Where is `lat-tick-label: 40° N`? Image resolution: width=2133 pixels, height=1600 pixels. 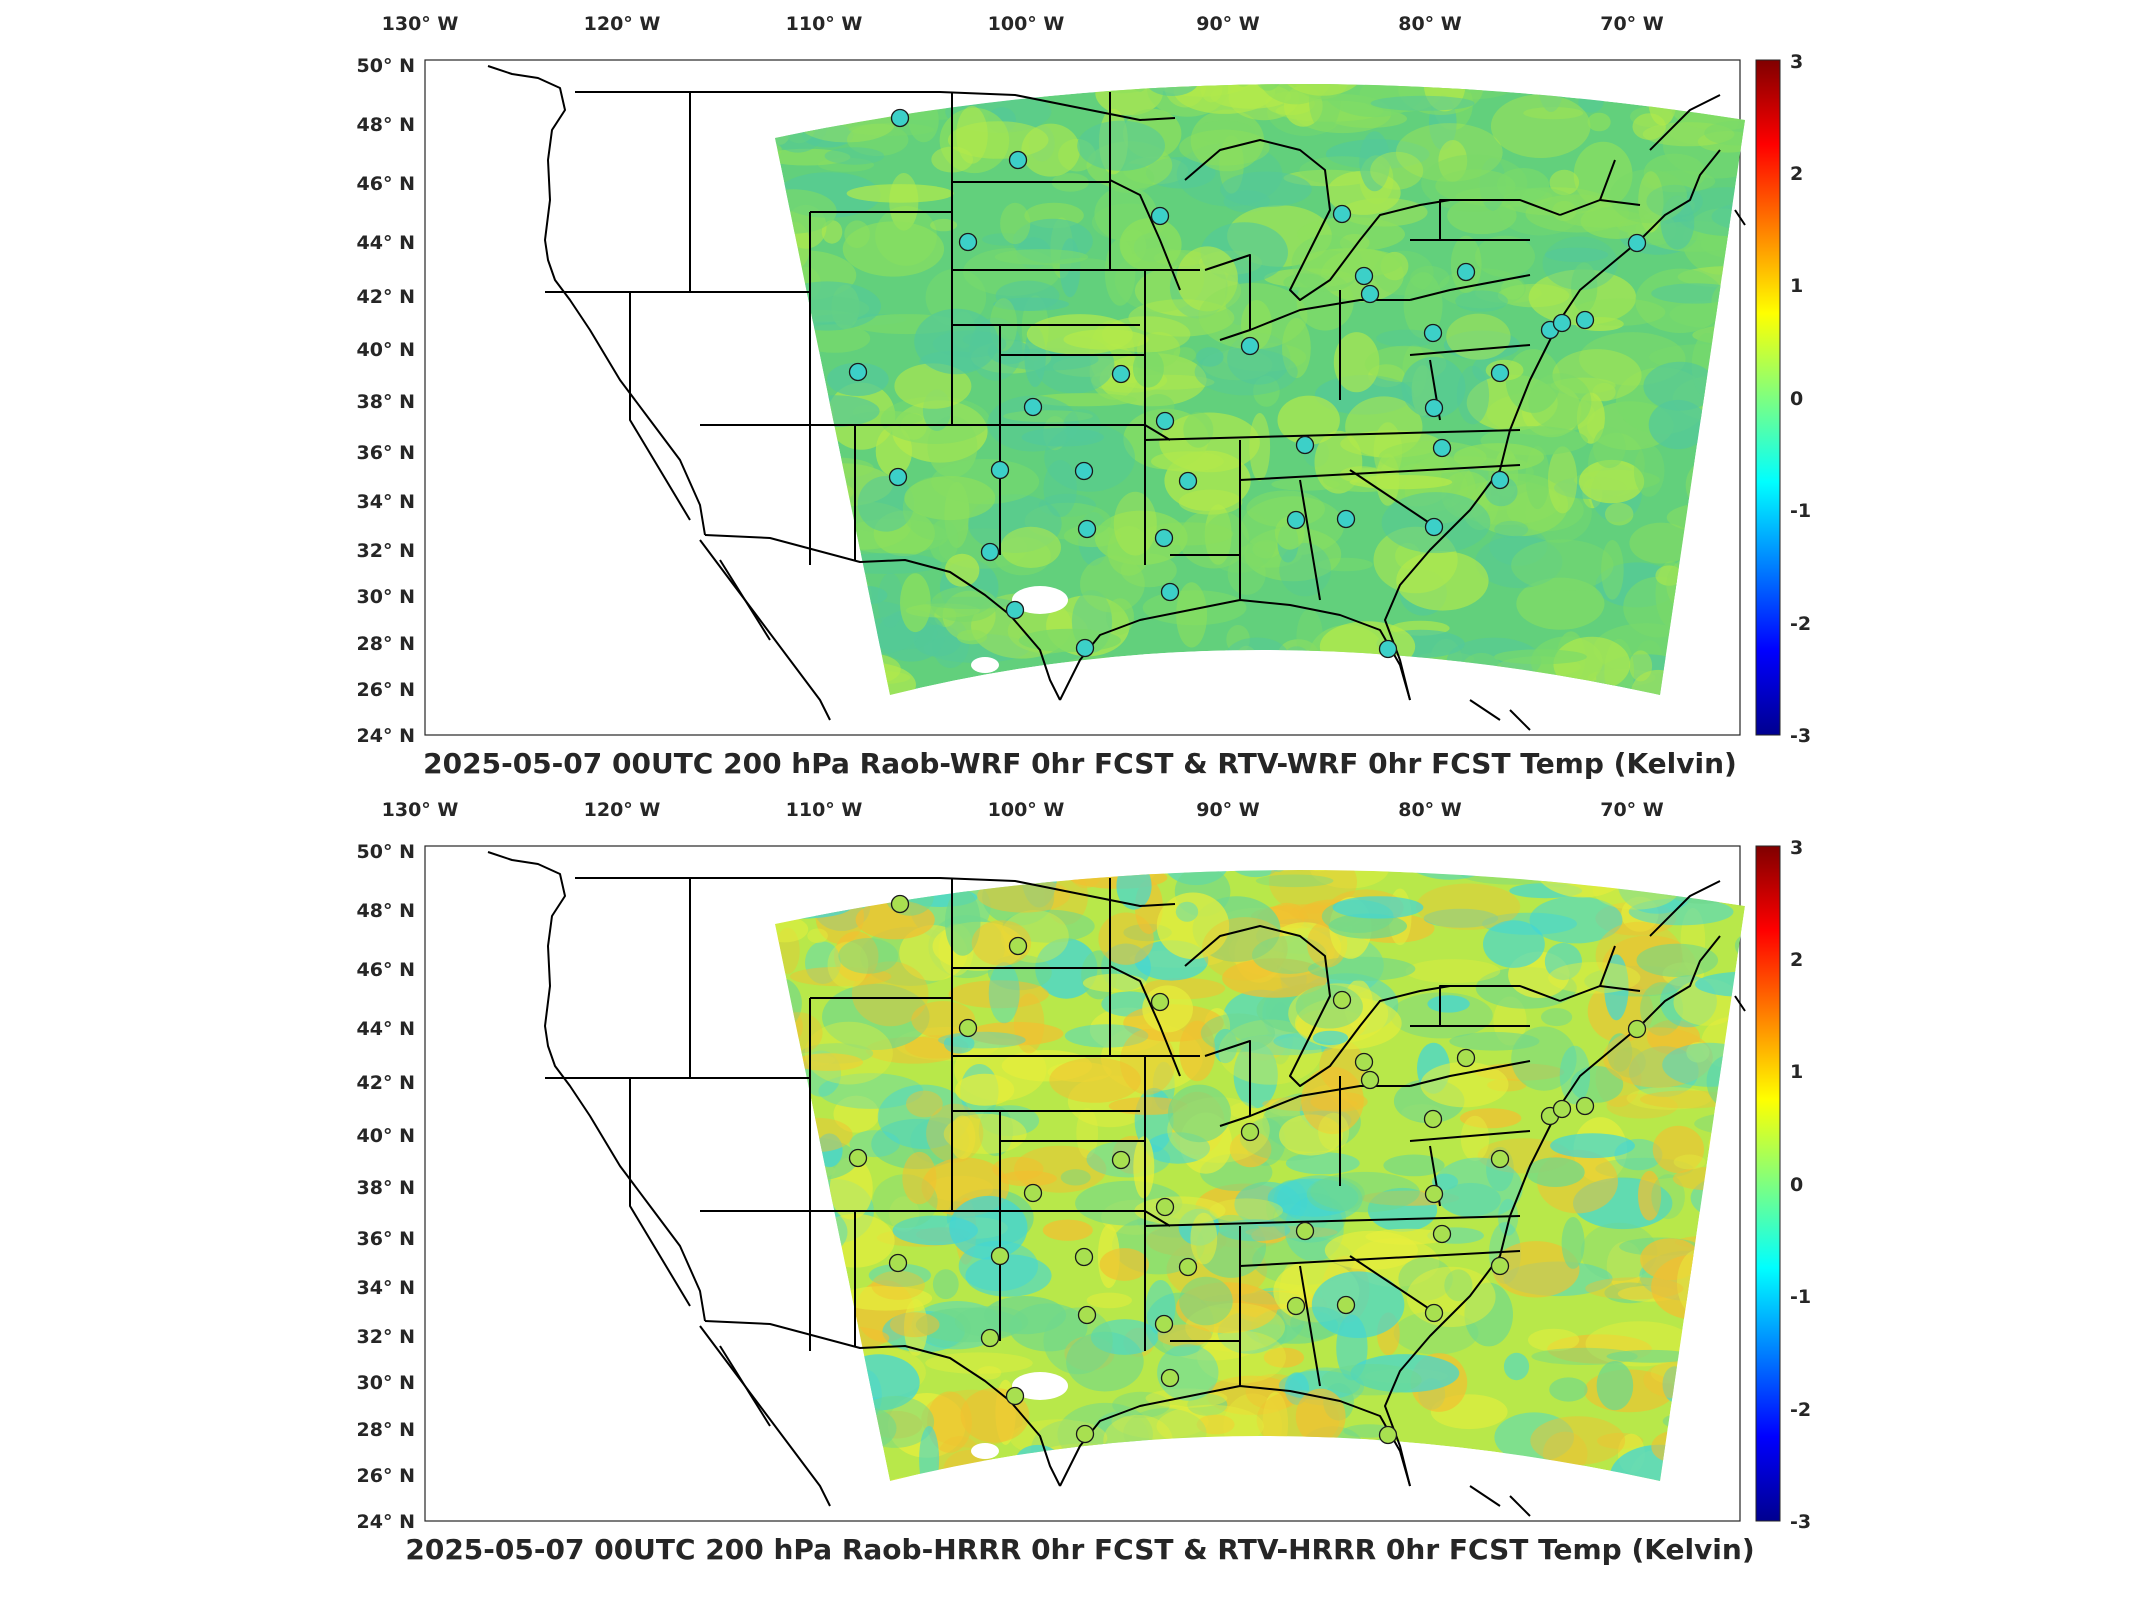 lat-tick-label: 40° N is located at coordinates (386, 350).